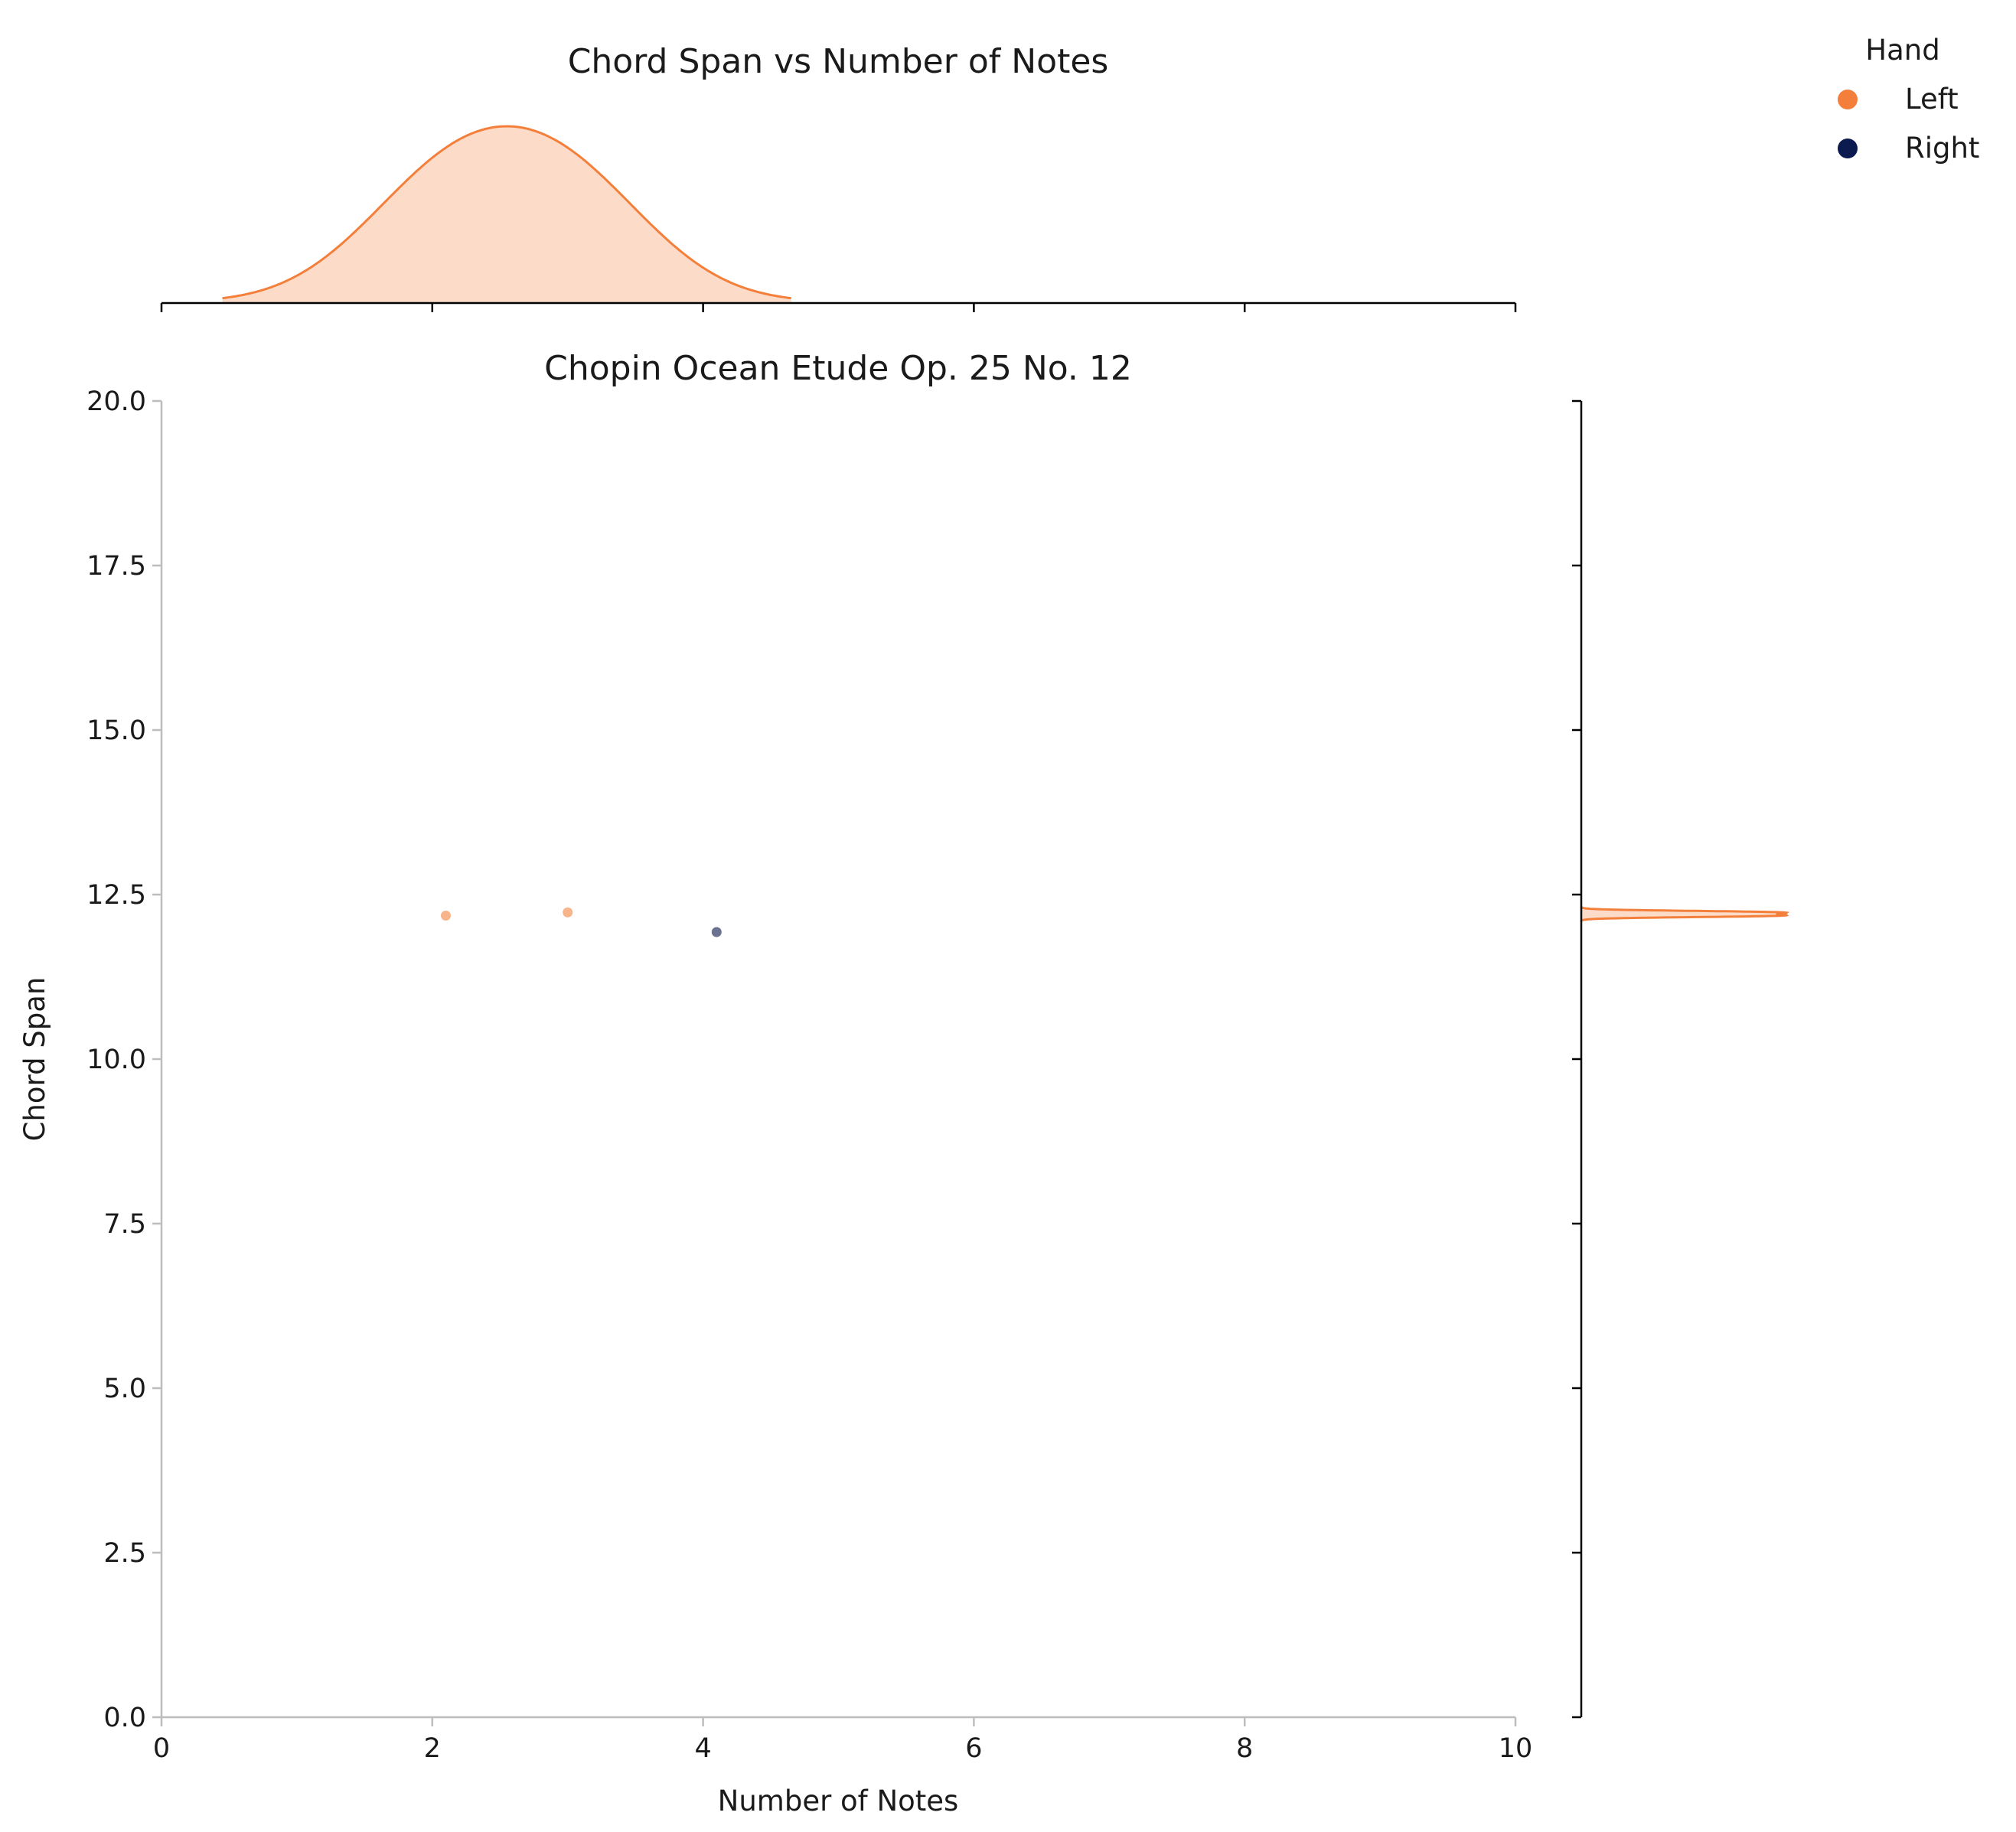 The image size is (2016, 1832). Describe the element at coordinates (1685, 914) in the screenshot. I see `right-kde-line` at that location.